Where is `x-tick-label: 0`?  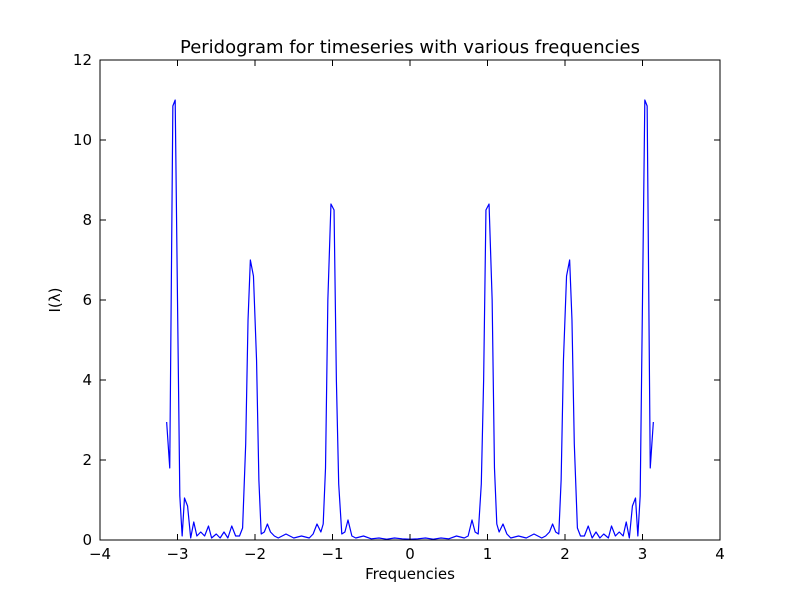
x-tick-label: 0 is located at coordinates (410, 554).